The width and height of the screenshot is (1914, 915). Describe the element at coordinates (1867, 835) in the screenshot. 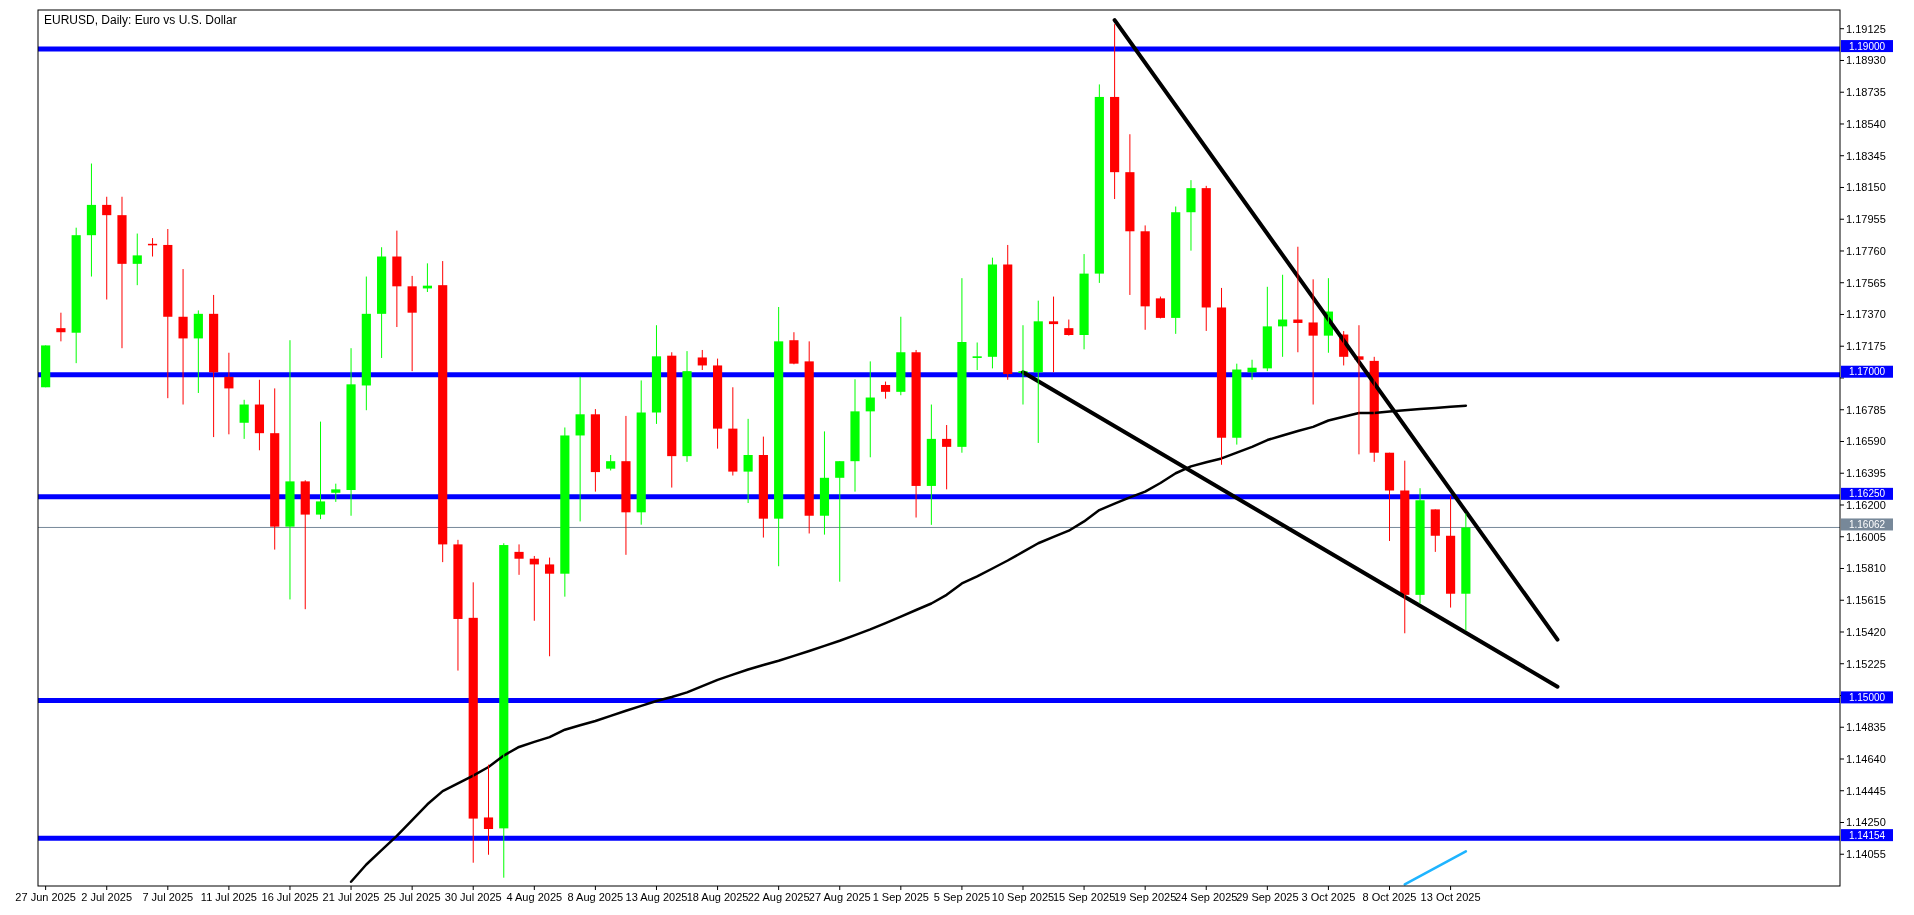

I see `ref-line-label: 1.14154` at that location.